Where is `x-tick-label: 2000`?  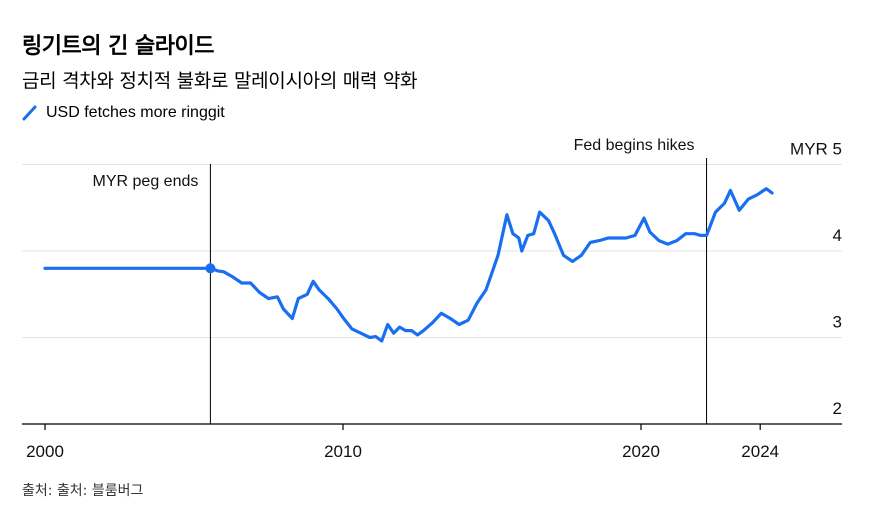 x-tick-label: 2000 is located at coordinates (45, 451).